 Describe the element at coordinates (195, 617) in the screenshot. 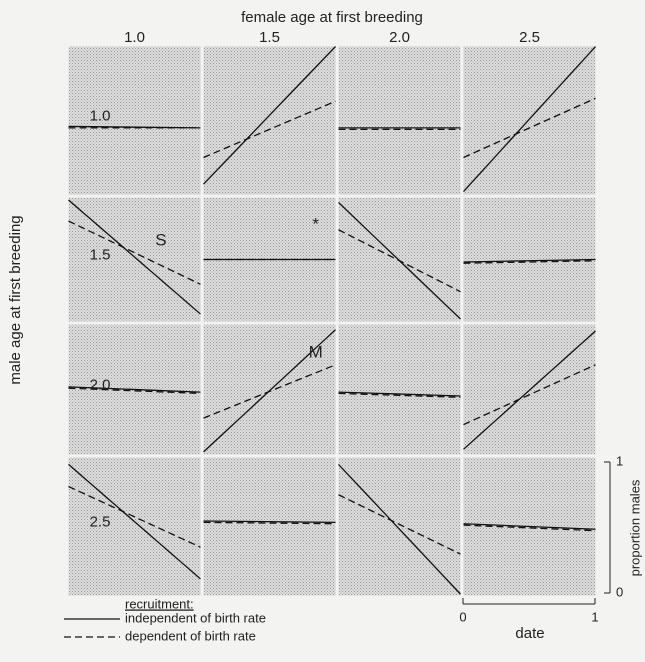

I see `legend-label: independent of birth rate` at that location.